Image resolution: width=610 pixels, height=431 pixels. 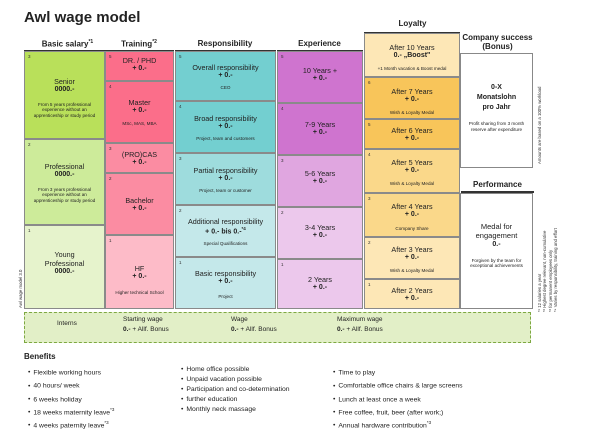 I want to click on cell-title: Master, so click(x=139, y=102).